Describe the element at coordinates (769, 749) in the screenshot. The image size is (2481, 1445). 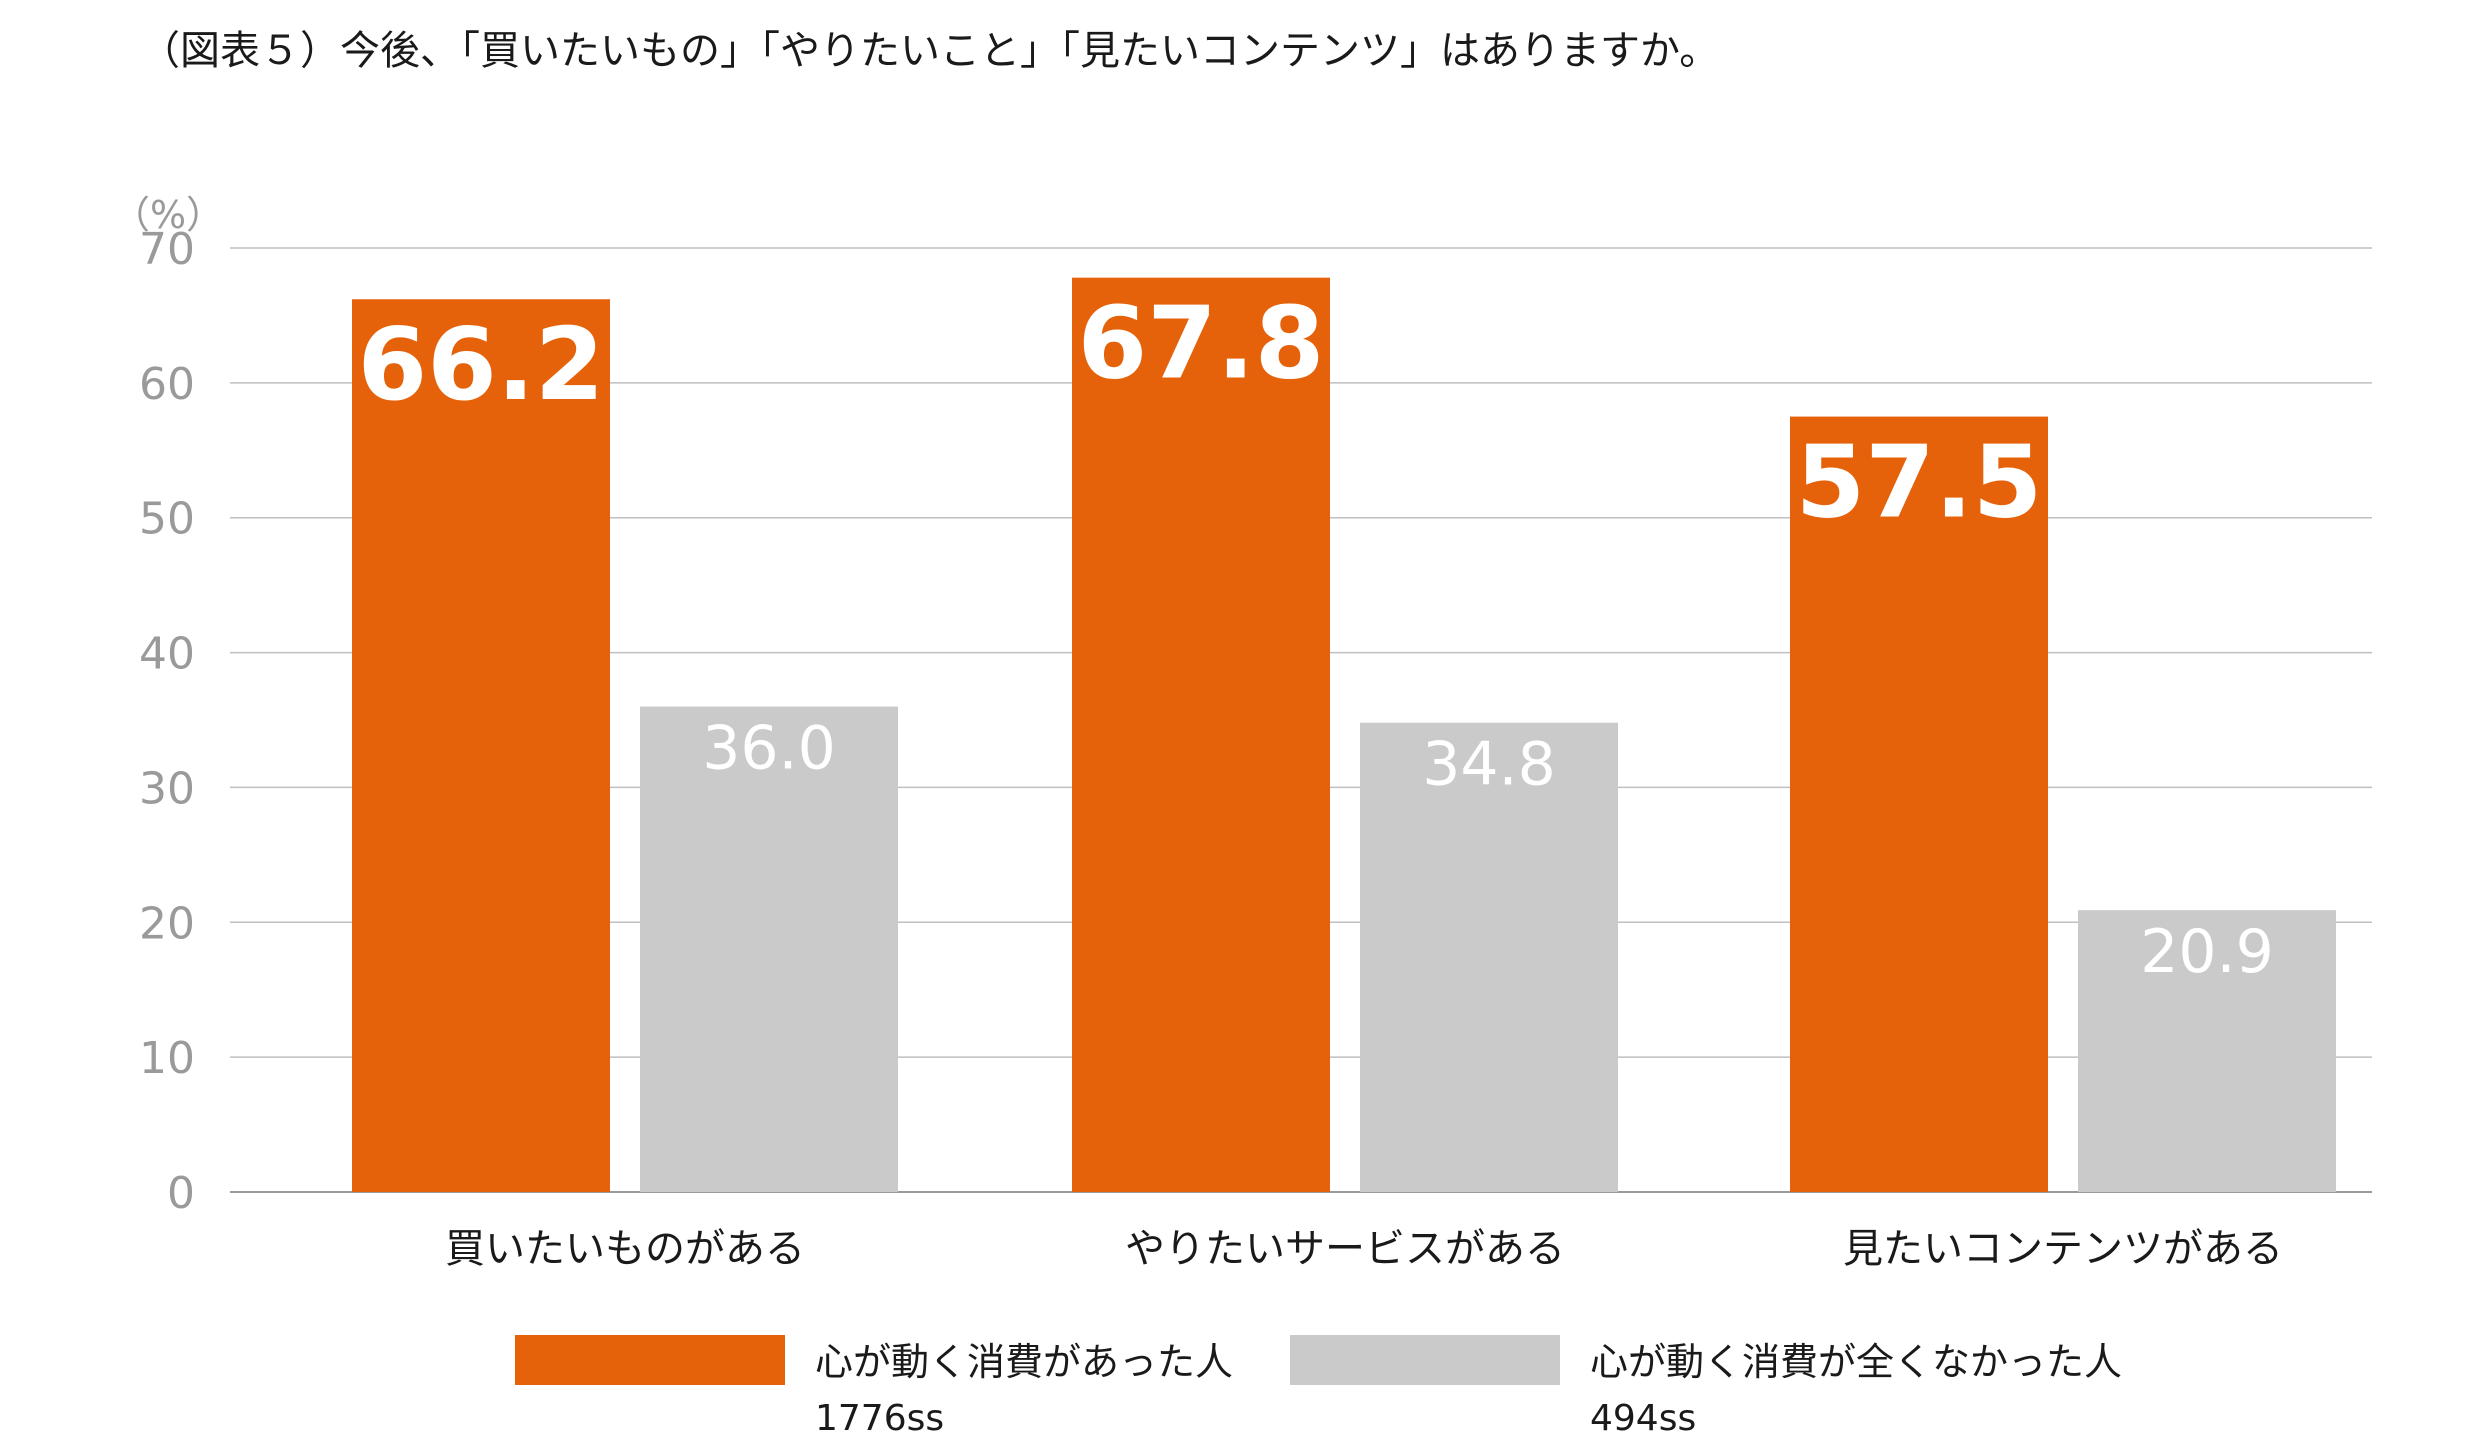
I see `data-label-s2-c1: 36.0` at that location.